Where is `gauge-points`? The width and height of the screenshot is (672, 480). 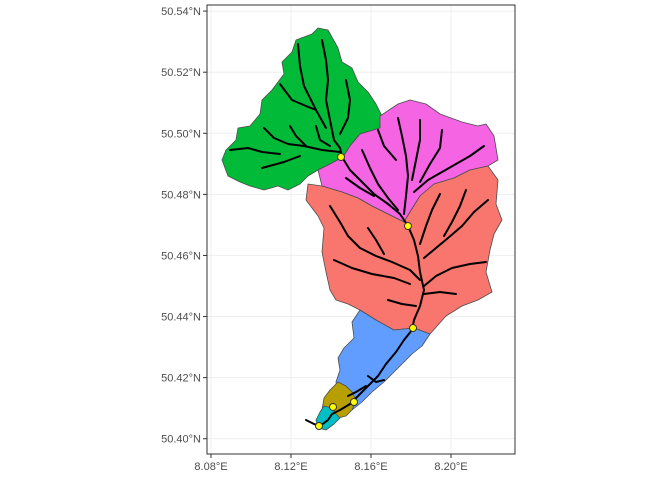 gauge-points is located at coordinates (366, 291).